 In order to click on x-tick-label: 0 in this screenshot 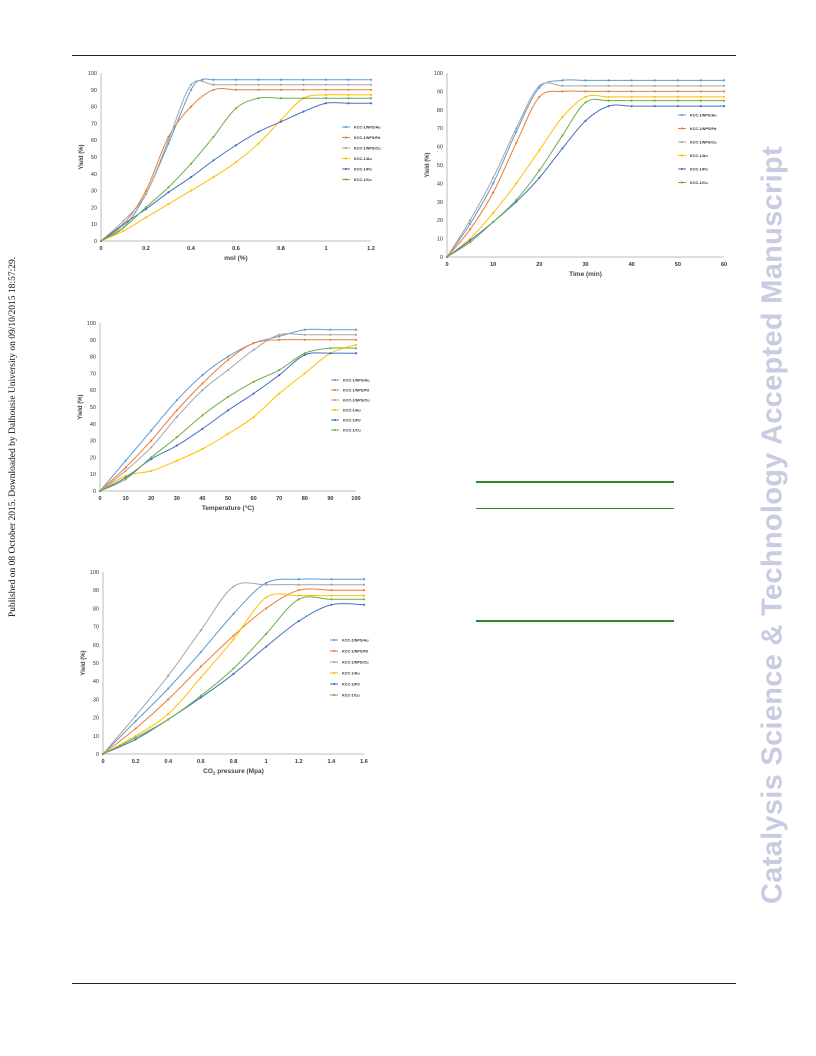, I will do `click(446, 265)`.